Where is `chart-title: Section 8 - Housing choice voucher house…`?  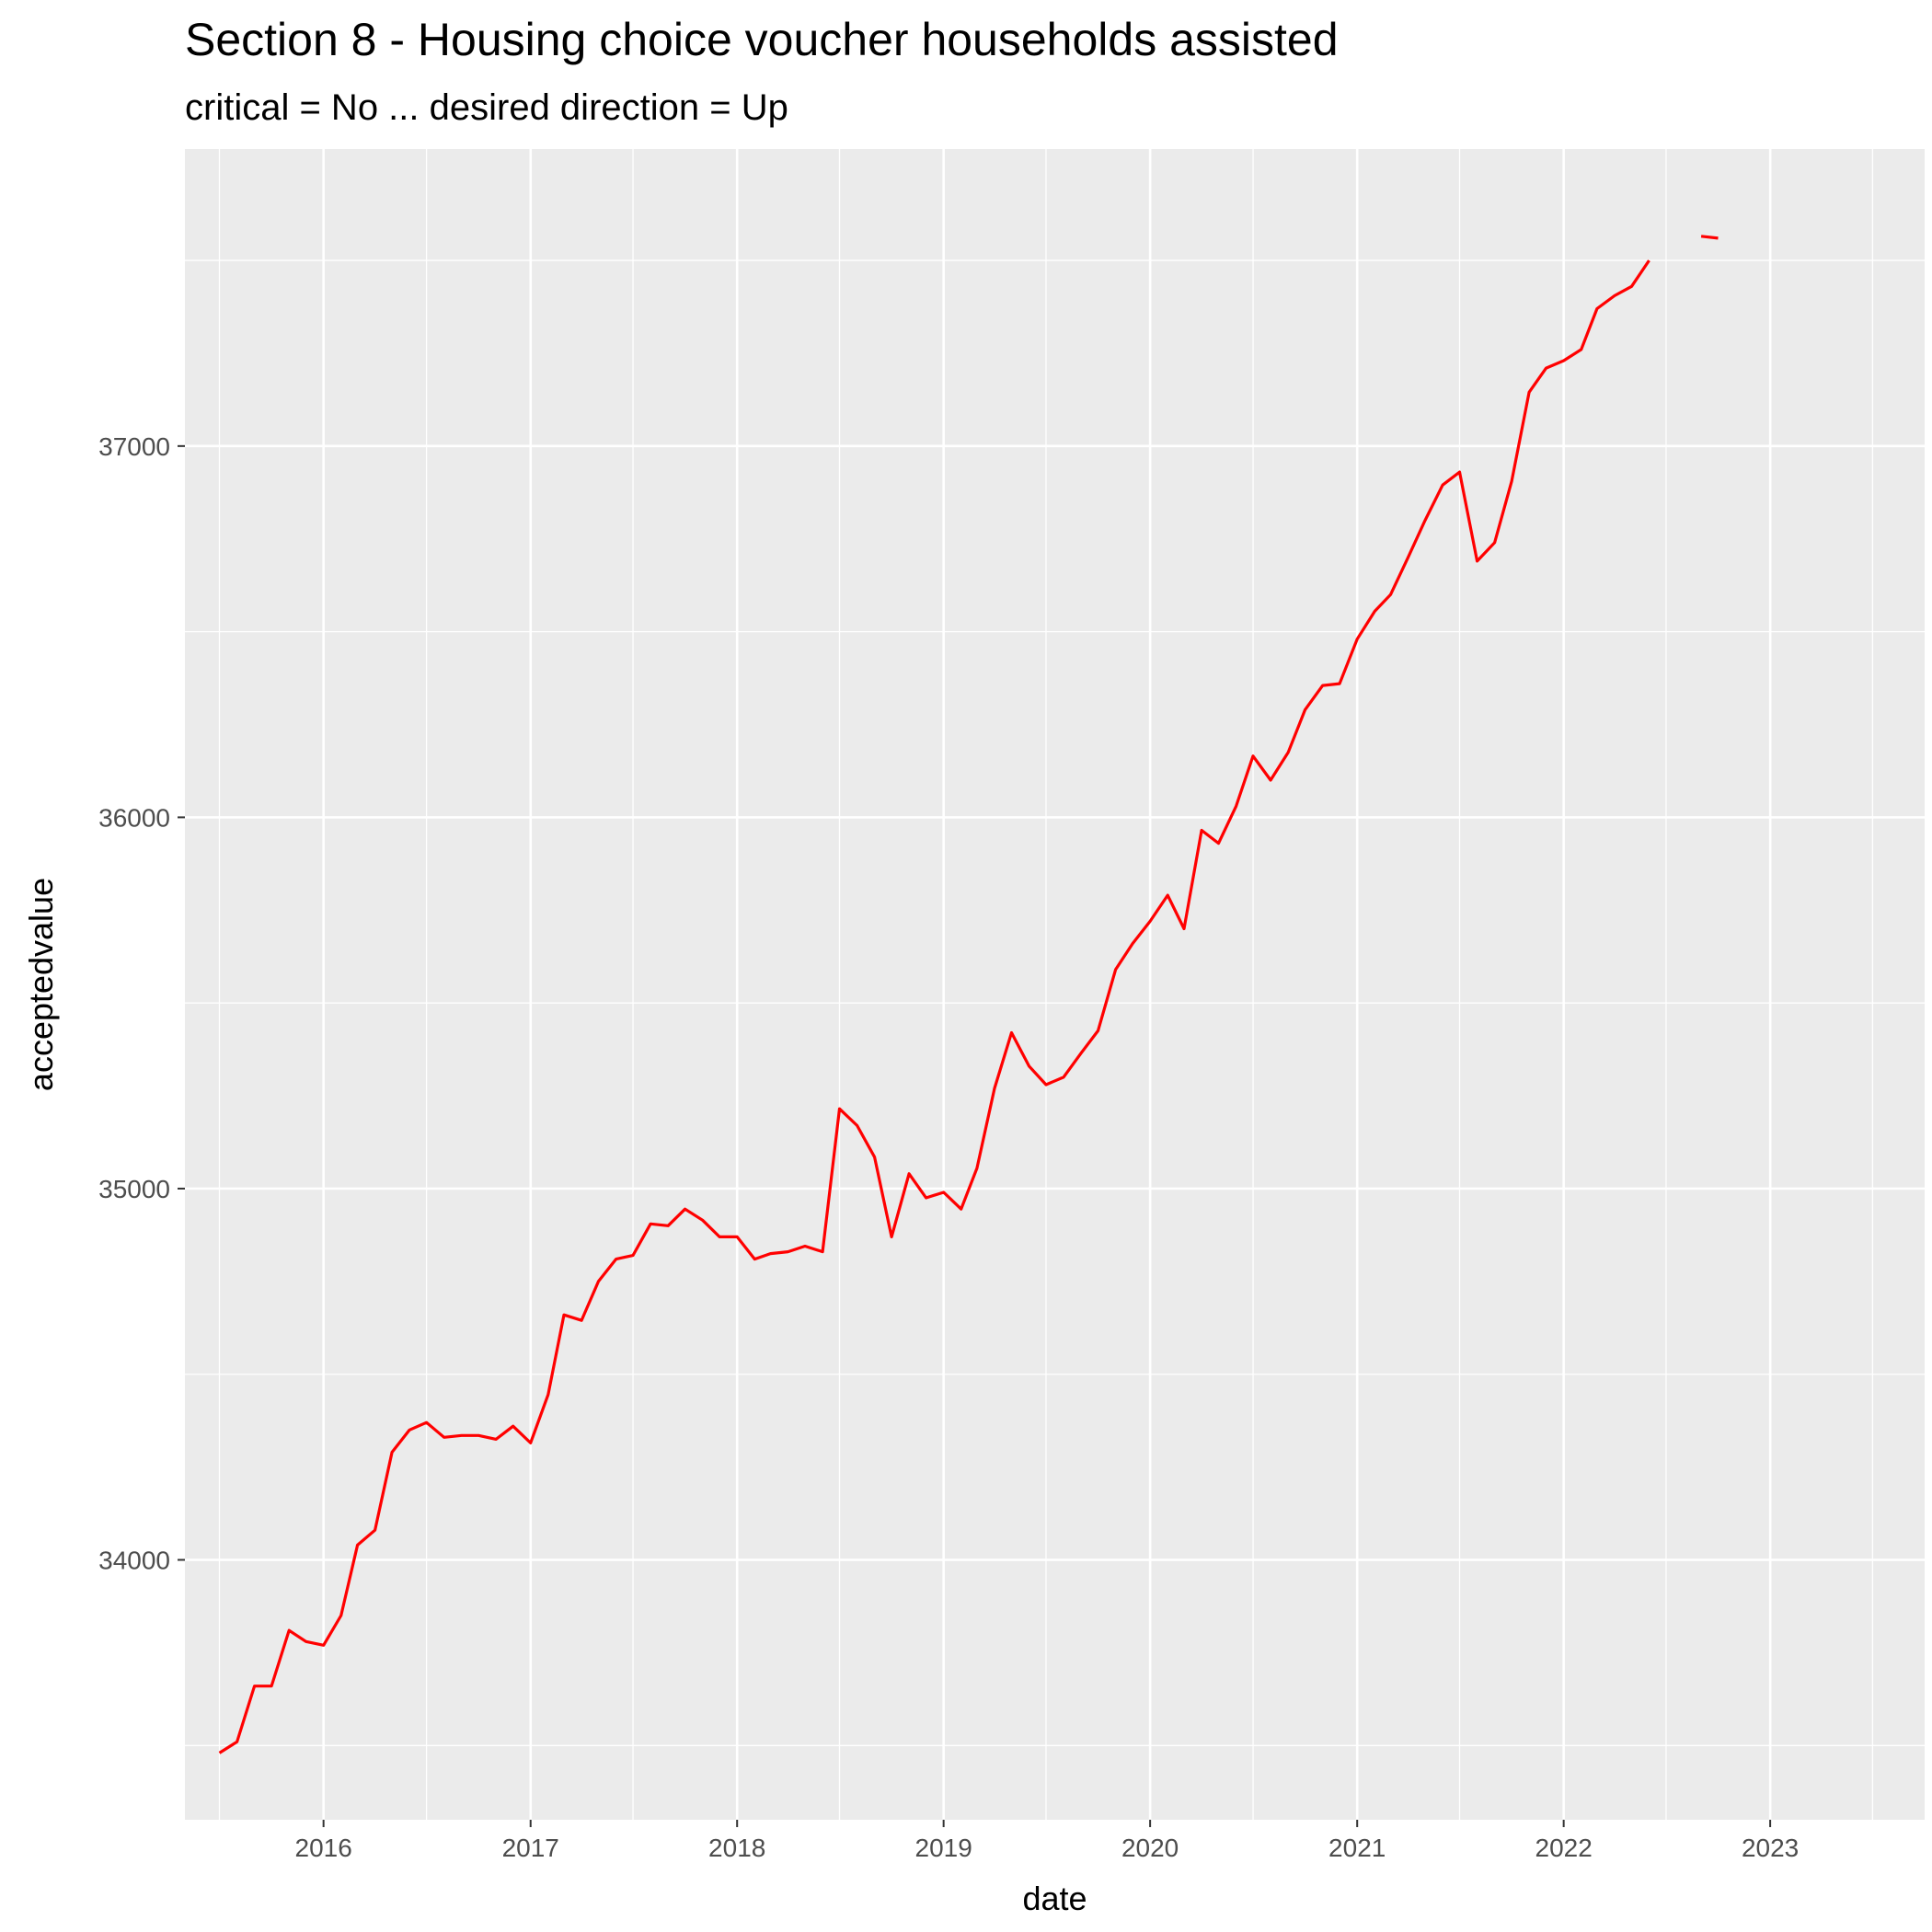
chart-title: Section 8 - Housing choice voucher house… is located at coordinates (762, 39).